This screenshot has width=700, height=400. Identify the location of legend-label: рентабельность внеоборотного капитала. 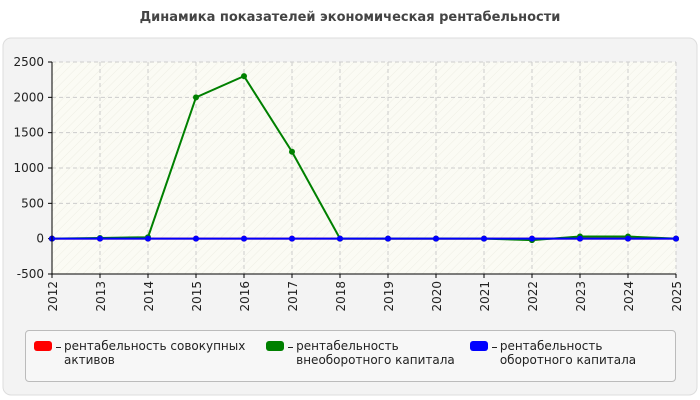
(375, 353).